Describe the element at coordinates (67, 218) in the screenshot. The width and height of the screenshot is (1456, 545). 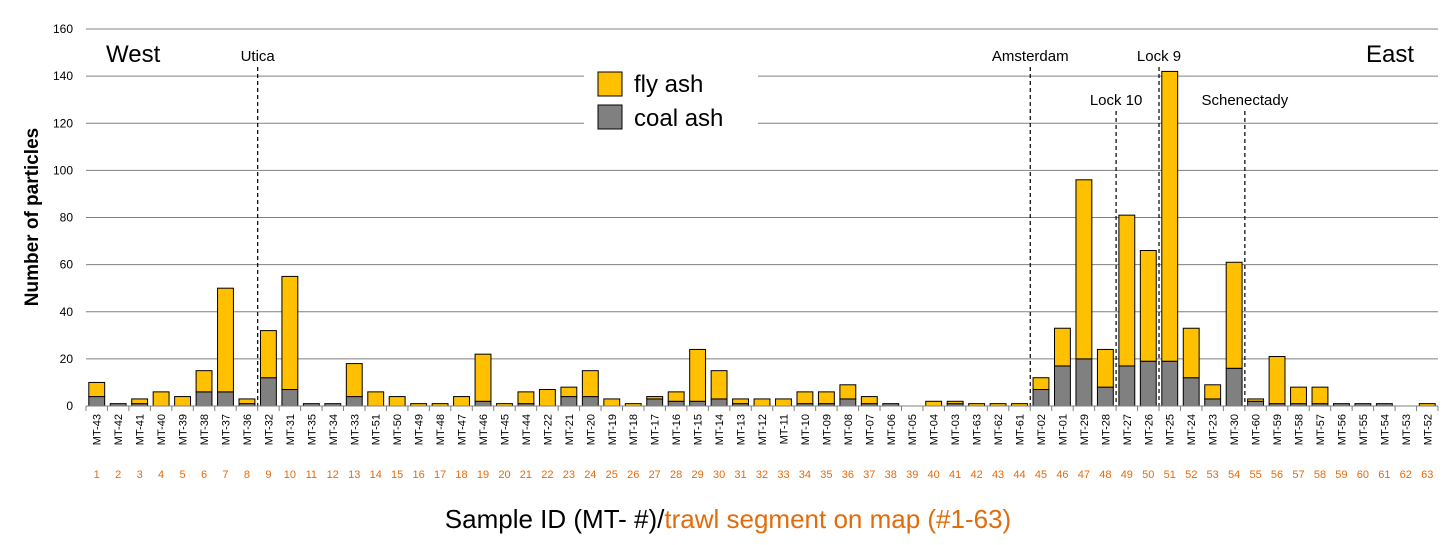
I see `y-tick-label: 80` at that location.